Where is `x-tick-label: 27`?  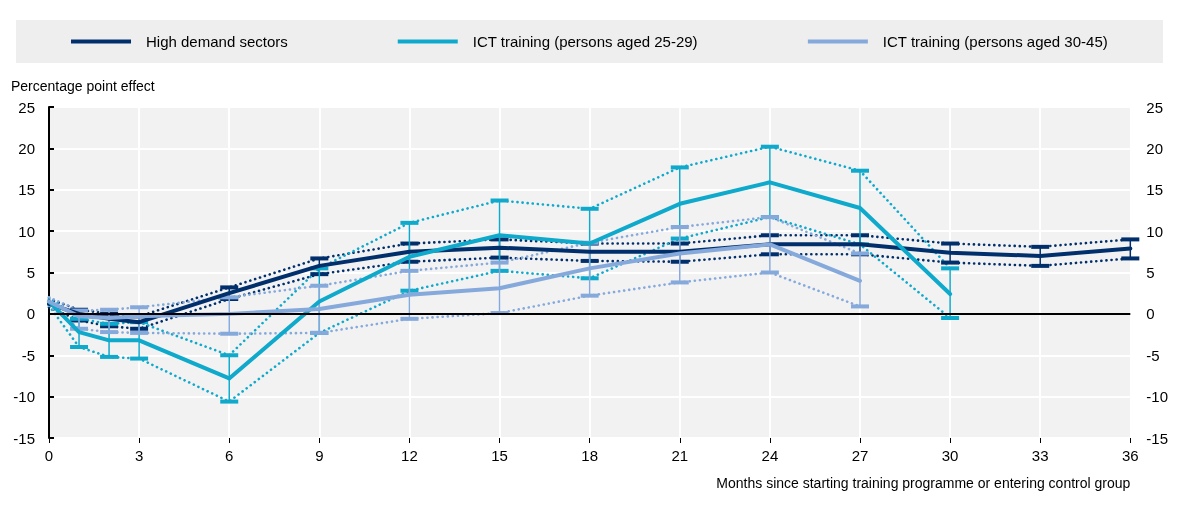
x-tick-label: 27 is located at coordinates (860, 455).